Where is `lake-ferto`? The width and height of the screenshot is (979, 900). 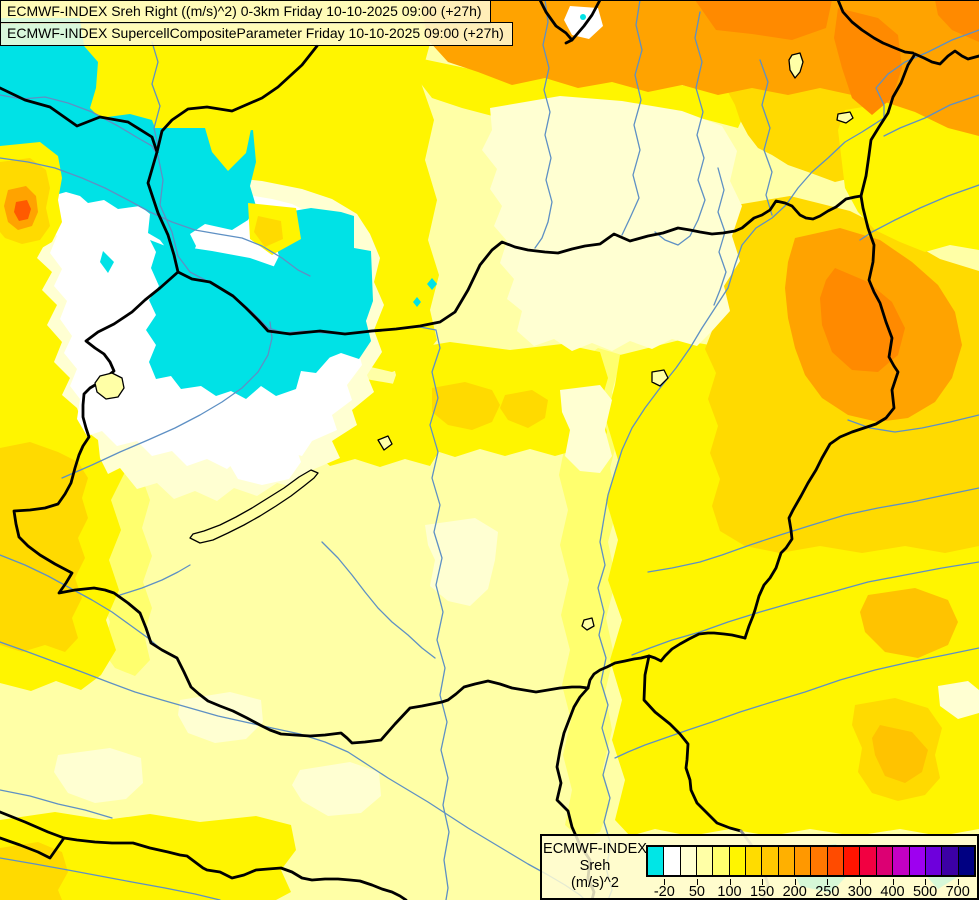 lake-ferto is located at coordinates (109, 386).